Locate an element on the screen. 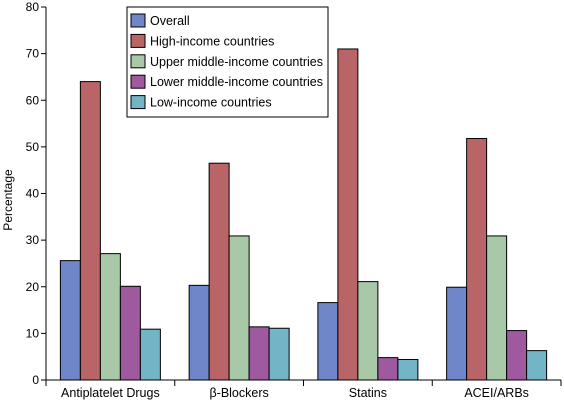 The height and width of the screenshot is (402, 564). legend-box is located at coordinates (227, 62).